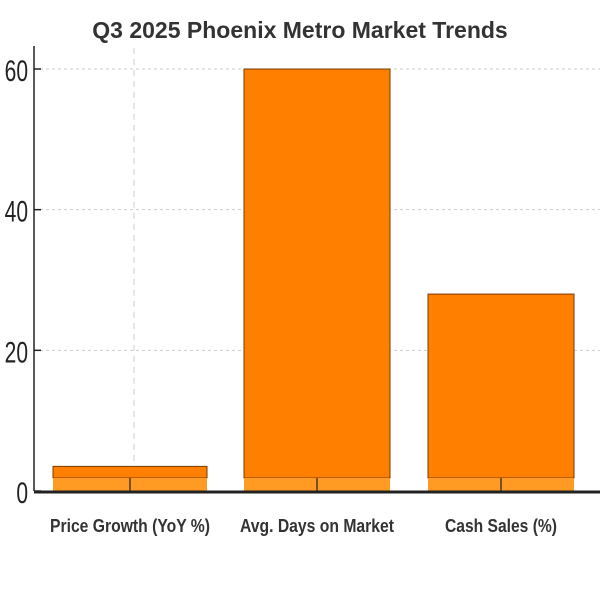  Describe the element at coordinates (16, 72) in the screenshot. I see `y-tick-label: 60` at that location.